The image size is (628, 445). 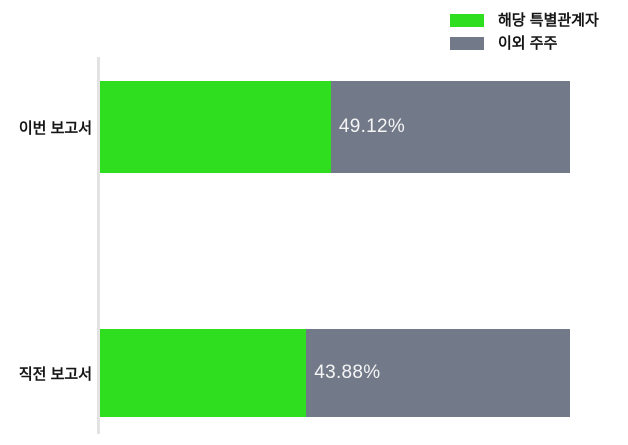 I want to click on legend: 해당 특별관계자 이외 주주, so click(x=524, y=32).